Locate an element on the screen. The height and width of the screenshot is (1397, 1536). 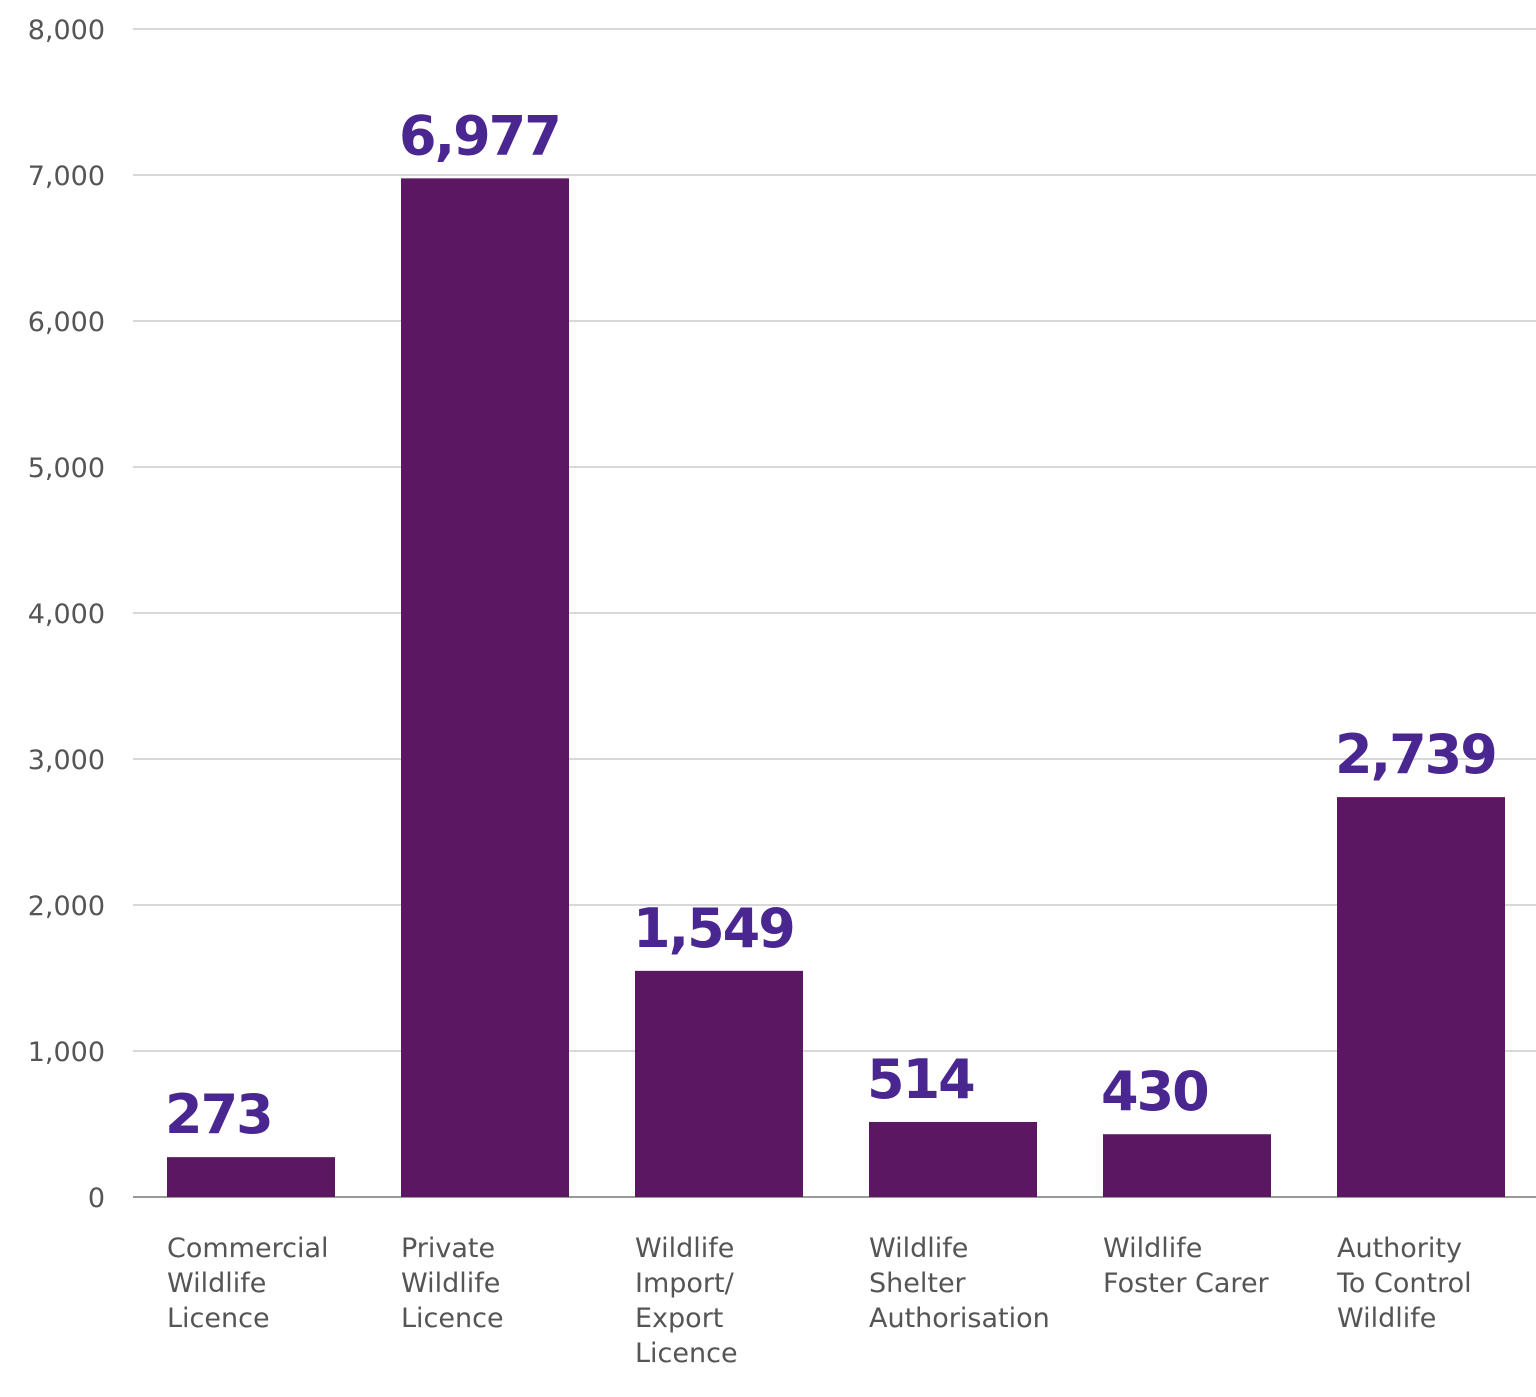
x-category-label: Wildlife Foster Carer is located at coordinates (1186, 1266).